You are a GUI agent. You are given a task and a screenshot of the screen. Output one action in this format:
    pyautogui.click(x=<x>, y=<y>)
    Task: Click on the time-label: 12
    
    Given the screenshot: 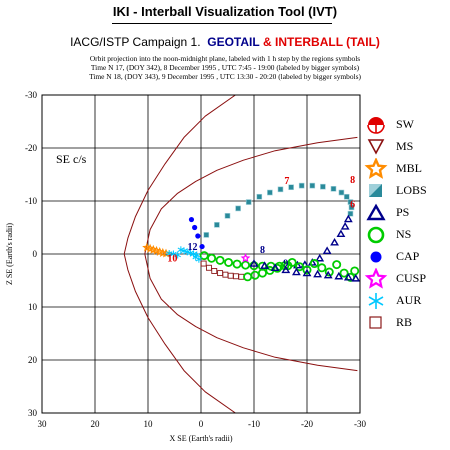 What is the action you would take?
    pyautogui.click(x=193, y=247)
    